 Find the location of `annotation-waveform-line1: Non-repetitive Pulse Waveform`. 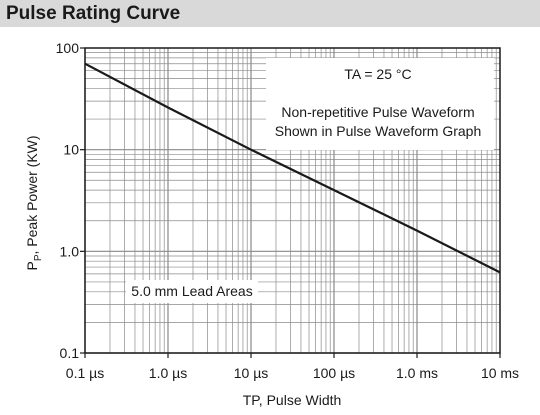

annotation-waveform-line1: Non-repetitive Pulse Waveform is located at coordinates (377, 112).